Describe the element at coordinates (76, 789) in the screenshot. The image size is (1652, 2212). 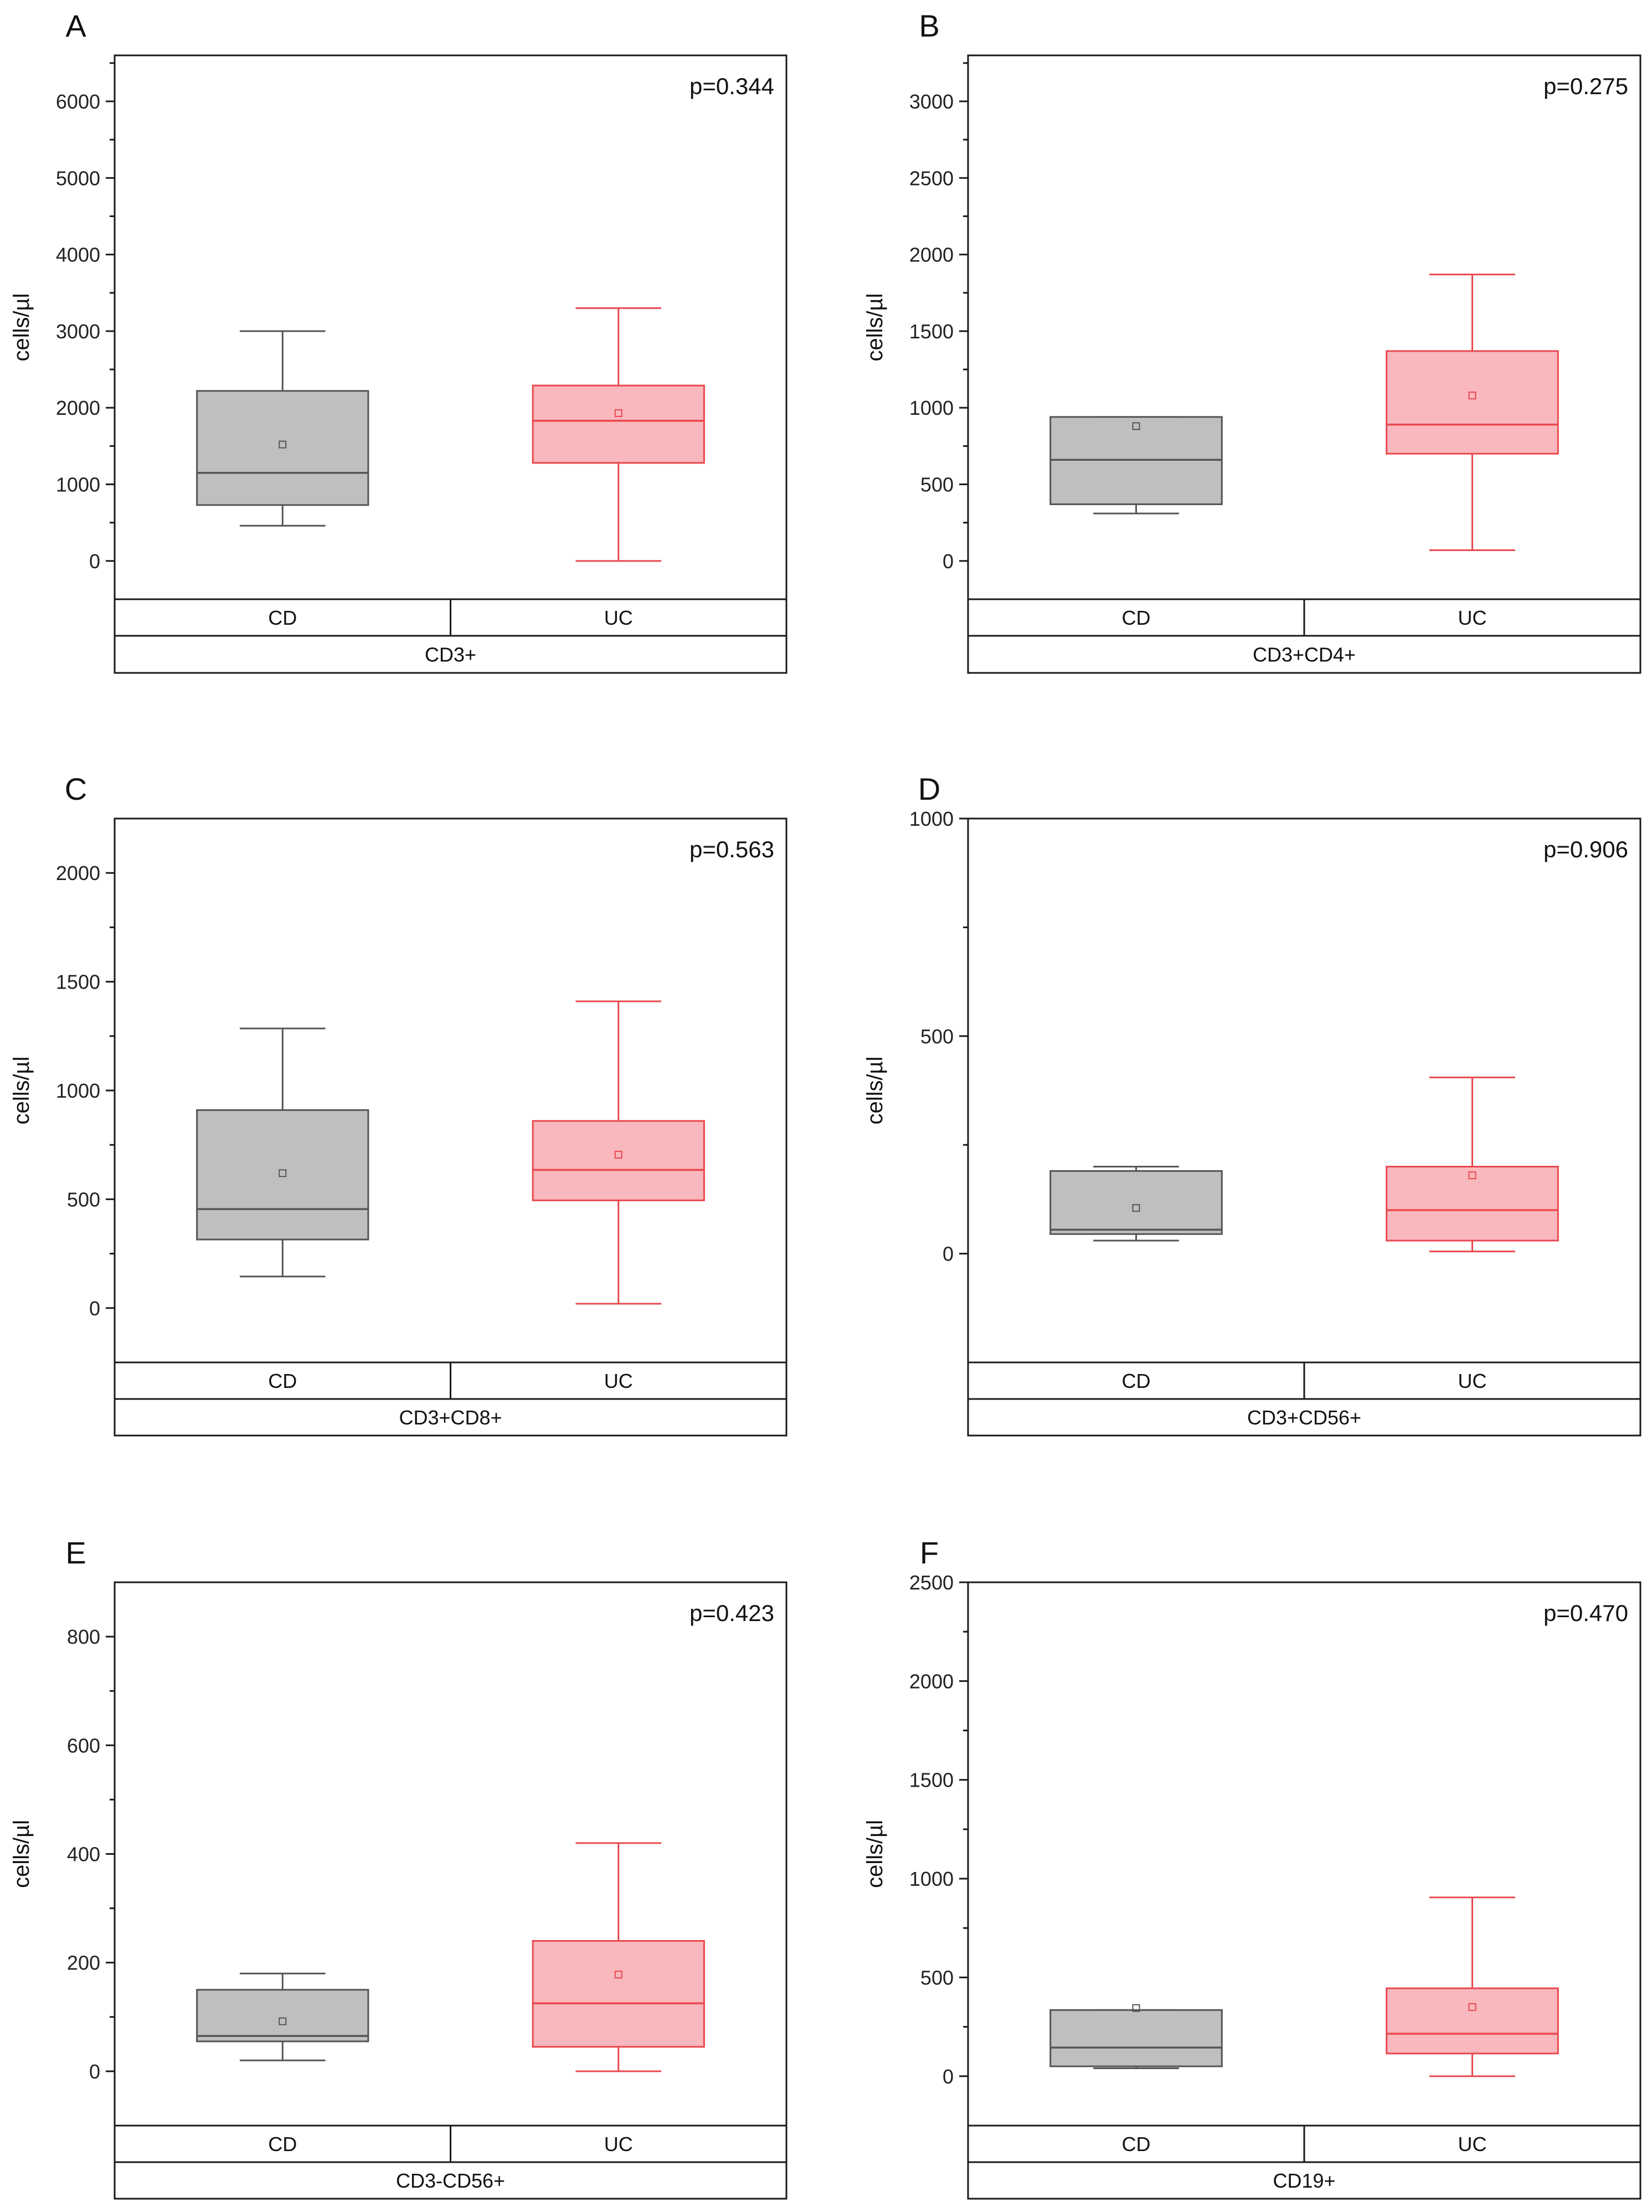
I see `panel-letter: C` at that location.